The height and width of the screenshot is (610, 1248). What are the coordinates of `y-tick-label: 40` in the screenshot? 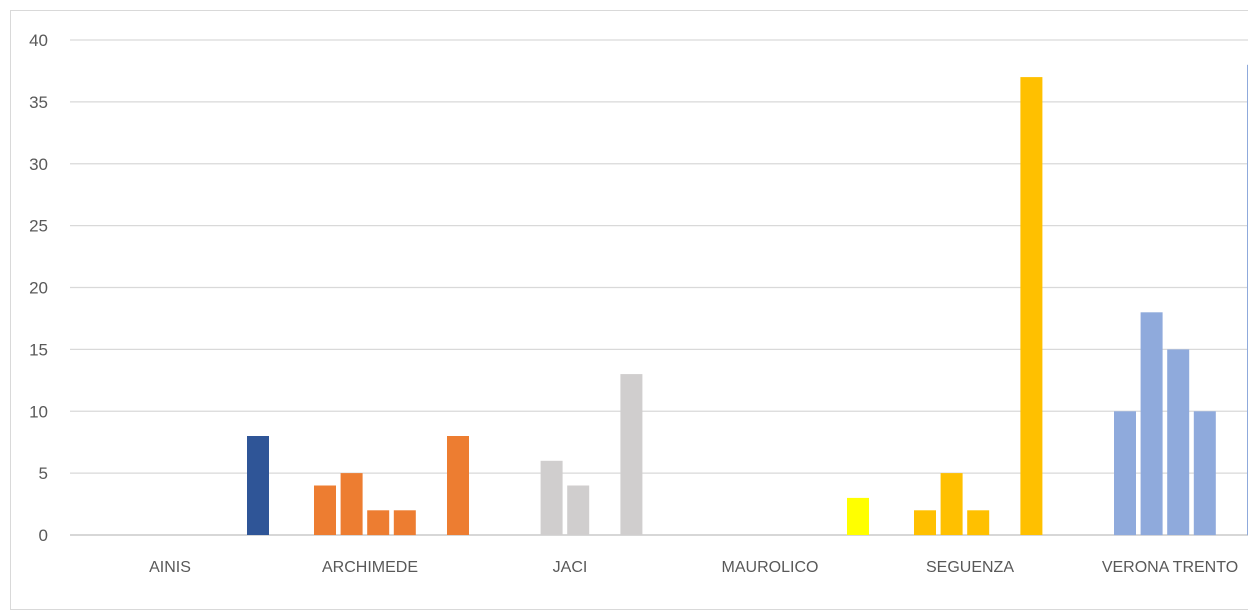 It's located at (38, 40).